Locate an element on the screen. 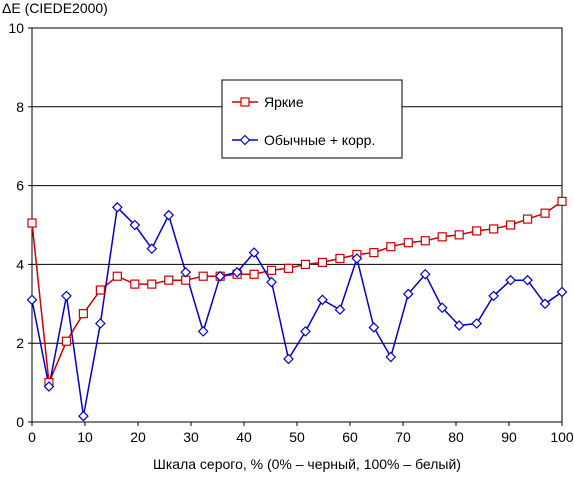 The height and width of the screenshot is (477, 574). x-tick-label: 100 is located at coordinates (562, 437).